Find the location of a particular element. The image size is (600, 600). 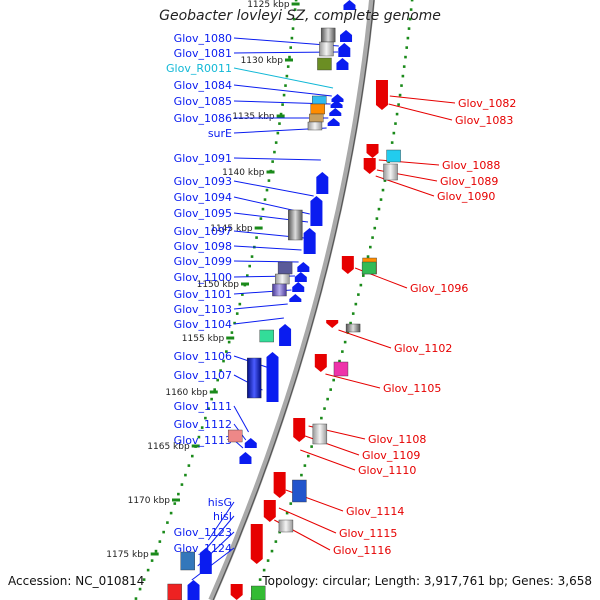

tick-label: 1125 kbp is located at coordinates (268, 5).